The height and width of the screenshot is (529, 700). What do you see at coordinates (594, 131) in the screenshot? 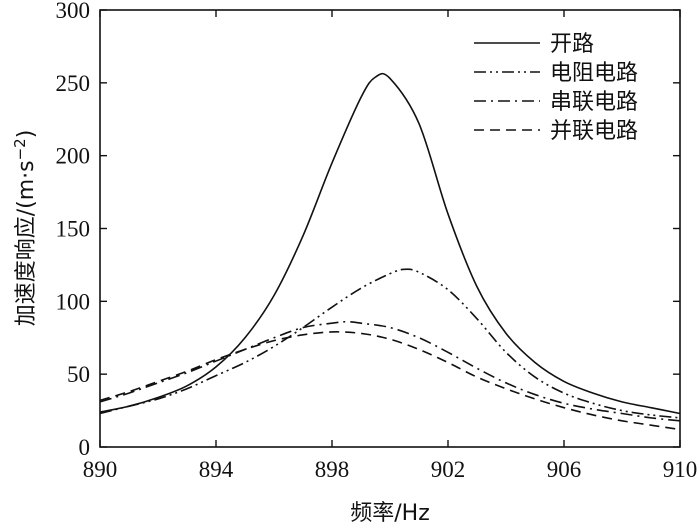
I see `legend-label-4: 并联电路` at bounding box center [594, 131].